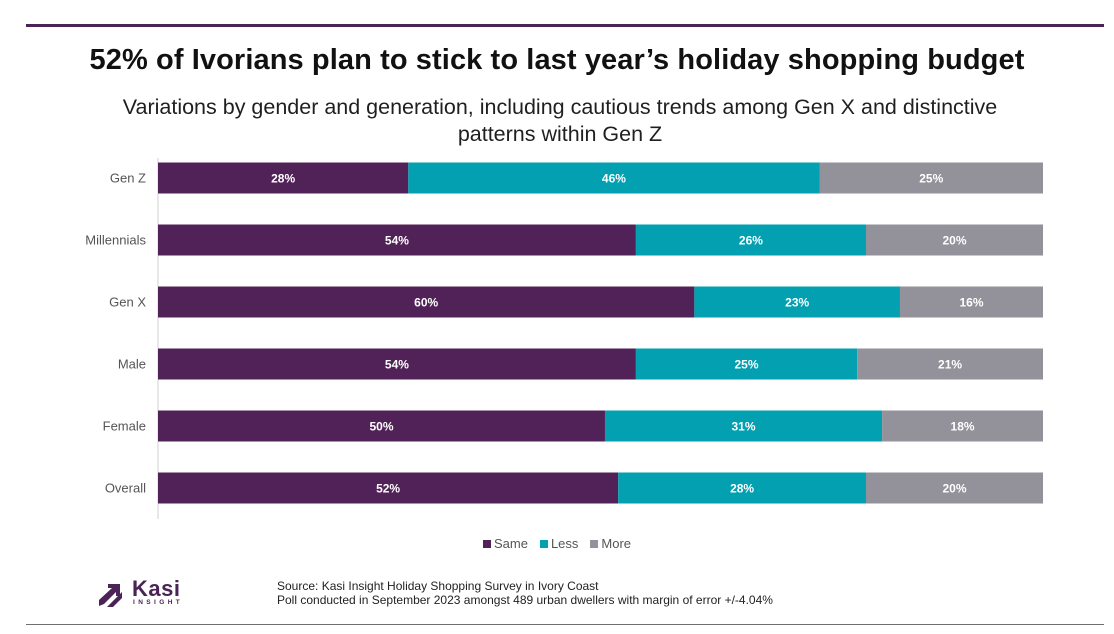  I want to click on data-label-less-male: 25%, so click(747, 365).